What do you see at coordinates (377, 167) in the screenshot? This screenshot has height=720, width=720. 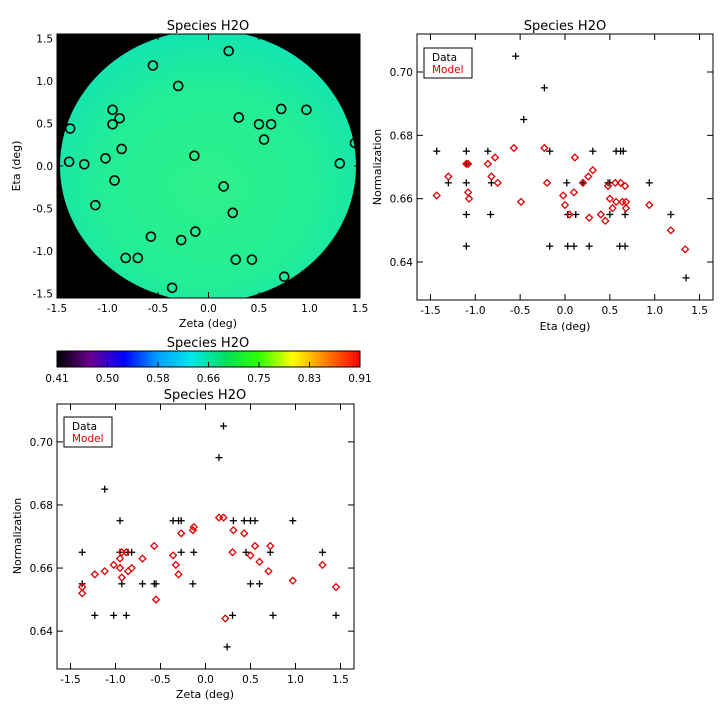 I see `eta-ylabel: Normalization` at bounding box center [377, 167].